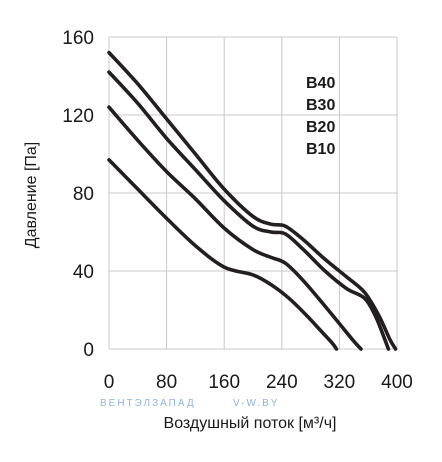 This screenshot has width=442, height=462. I want to click on x-axis-label: Воздушный поток [м³/ч], so click(250, 423).